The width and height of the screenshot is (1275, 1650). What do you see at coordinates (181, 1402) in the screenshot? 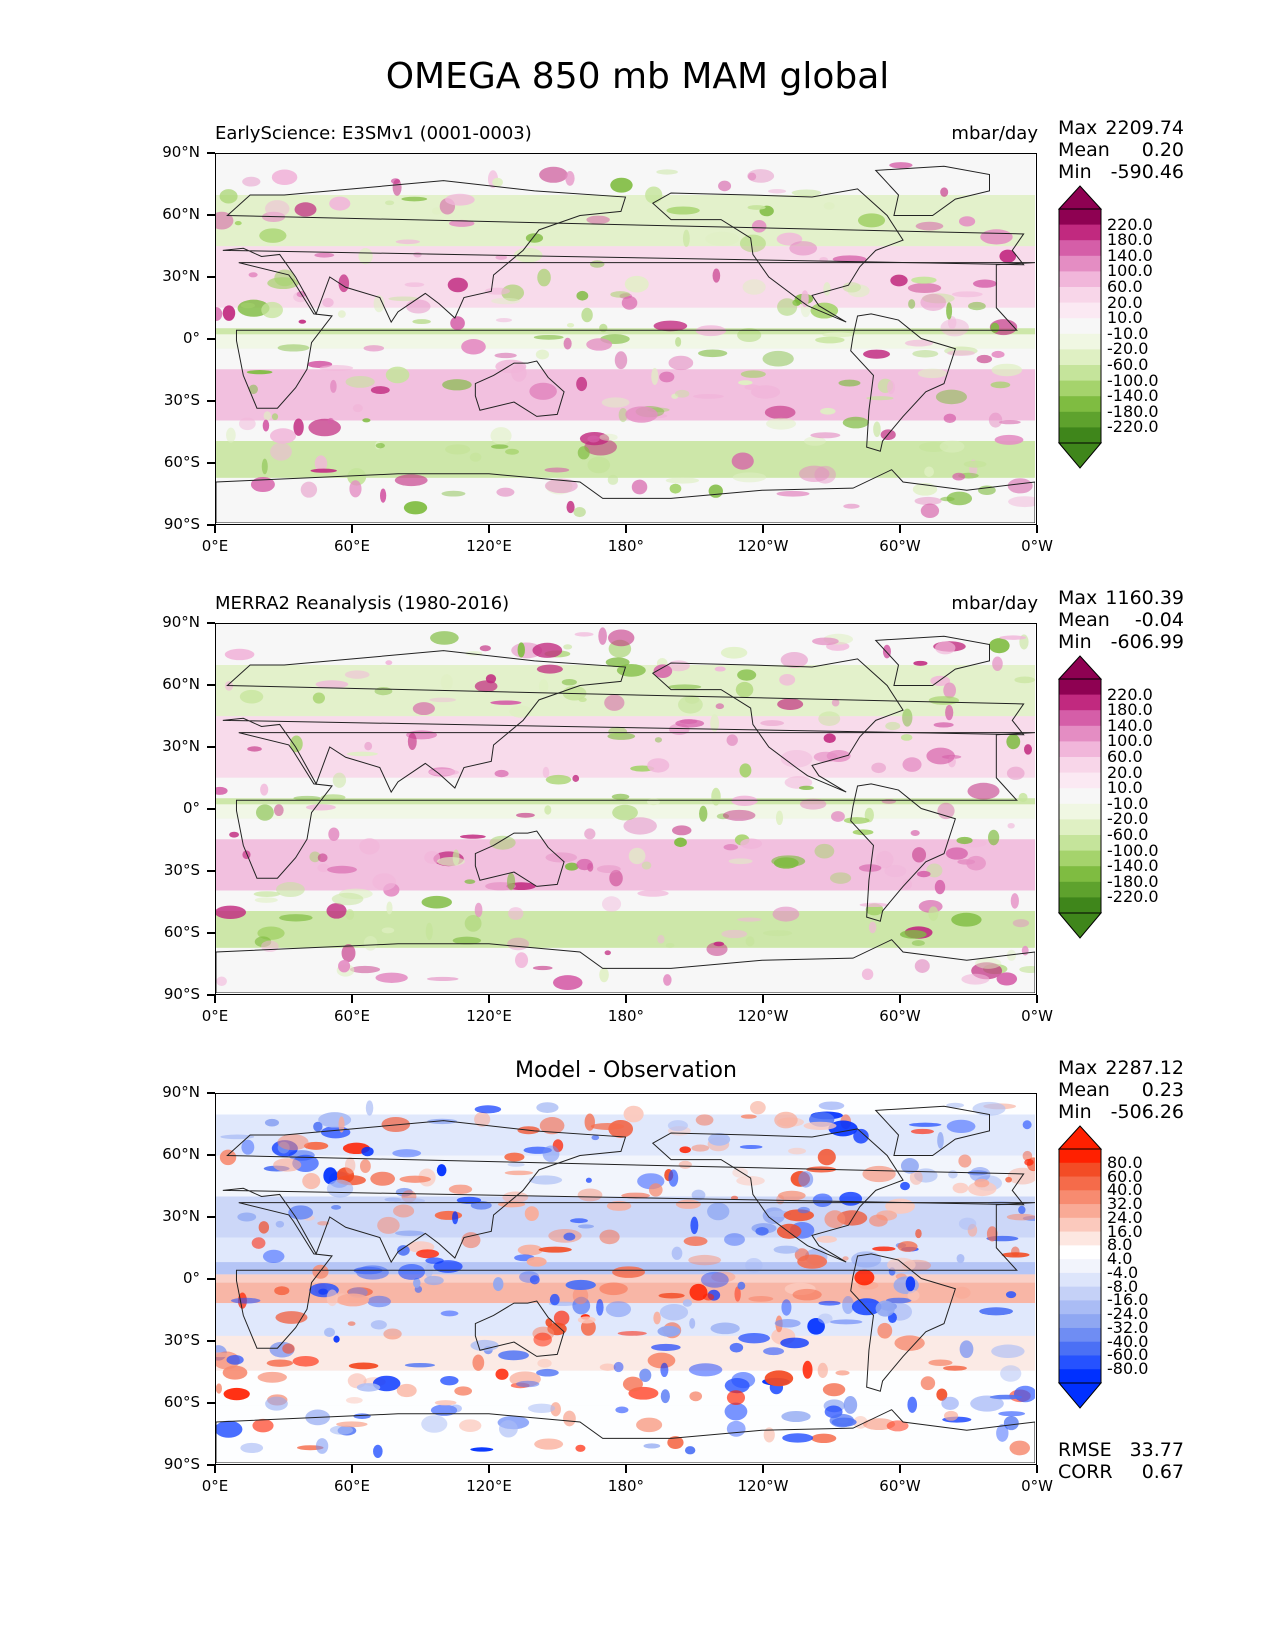
I see `lat-tick-label: 60°S` at bounding box center [181, 1402].